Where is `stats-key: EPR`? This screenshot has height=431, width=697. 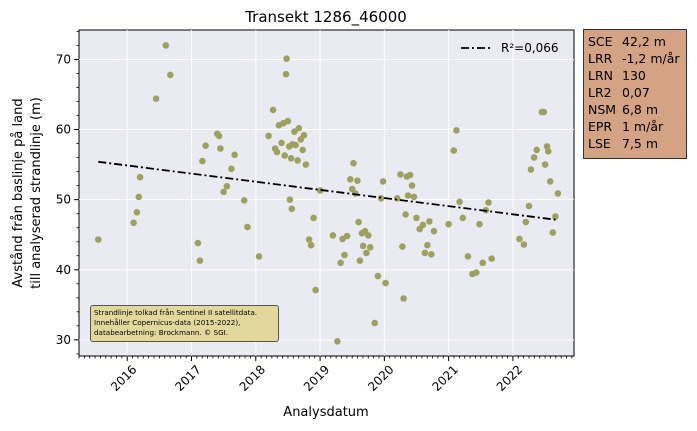 stats-key: EPR is located at coordinates (600, 126).